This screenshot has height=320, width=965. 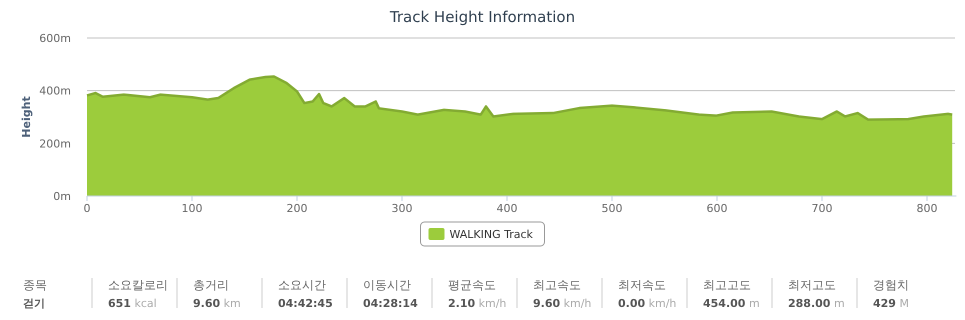 What do you see at coordinates (305, 303) in the screenshot?
I see `text: 04:42:45` at bounding box center [305, 303].